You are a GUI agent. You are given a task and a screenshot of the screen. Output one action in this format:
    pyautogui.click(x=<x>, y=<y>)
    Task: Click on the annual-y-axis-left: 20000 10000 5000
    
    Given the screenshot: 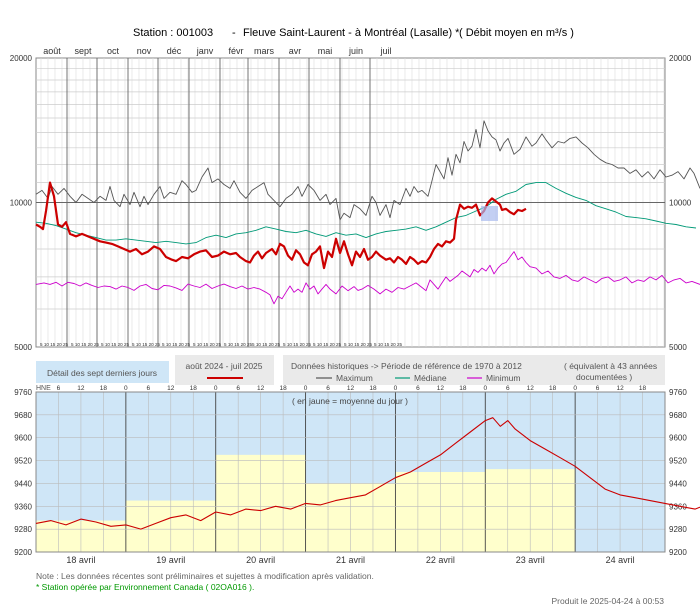 What is the action you would take?
    pyautogui.click(x=21, y=203)
    